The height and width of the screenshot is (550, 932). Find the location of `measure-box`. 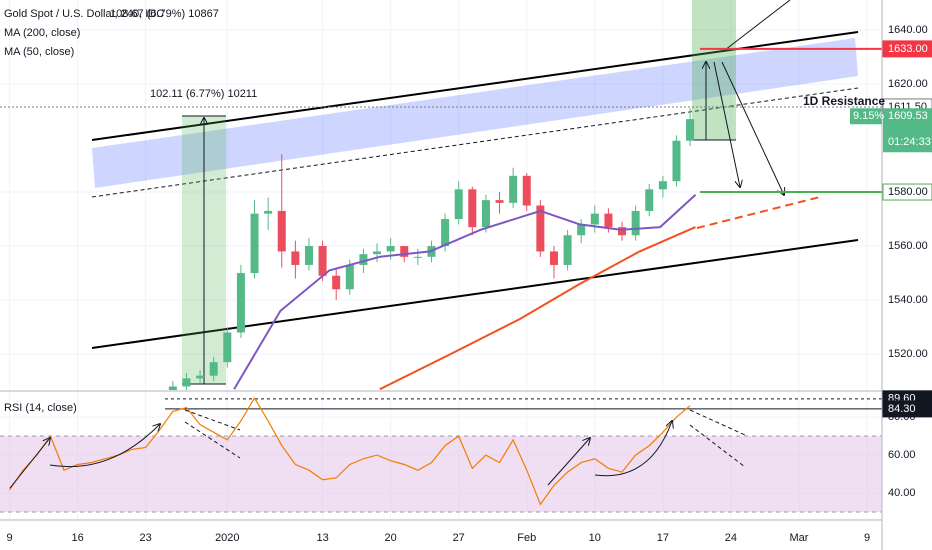

measure-box is located at coordinates (714, 70).